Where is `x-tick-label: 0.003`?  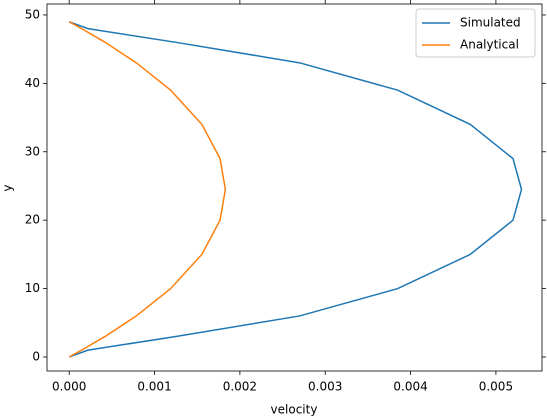
x-tick-label: 0.003 is located at coordinates (325, 387).